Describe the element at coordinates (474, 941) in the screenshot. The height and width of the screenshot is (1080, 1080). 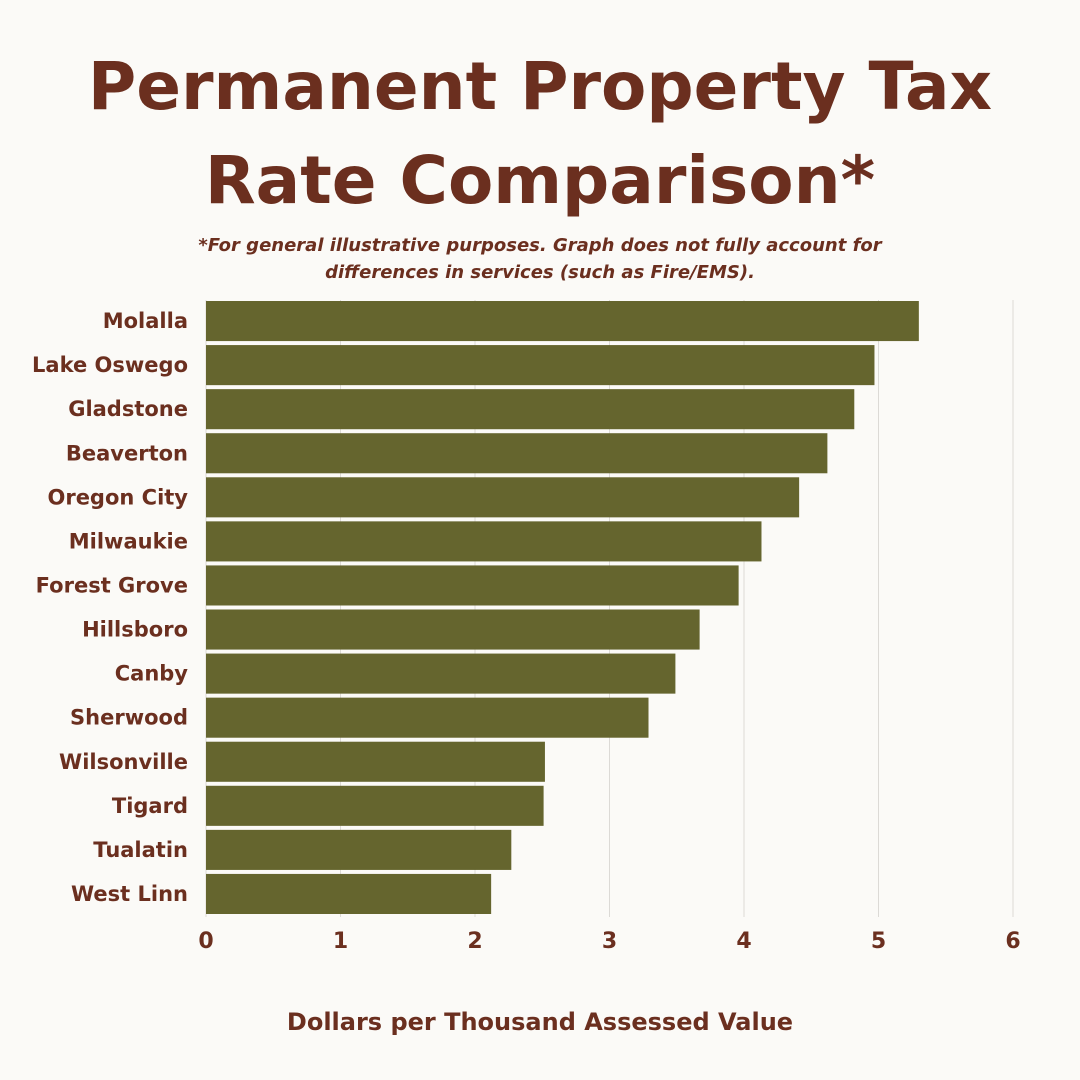
I see `x-tick-label: 2` at that location.